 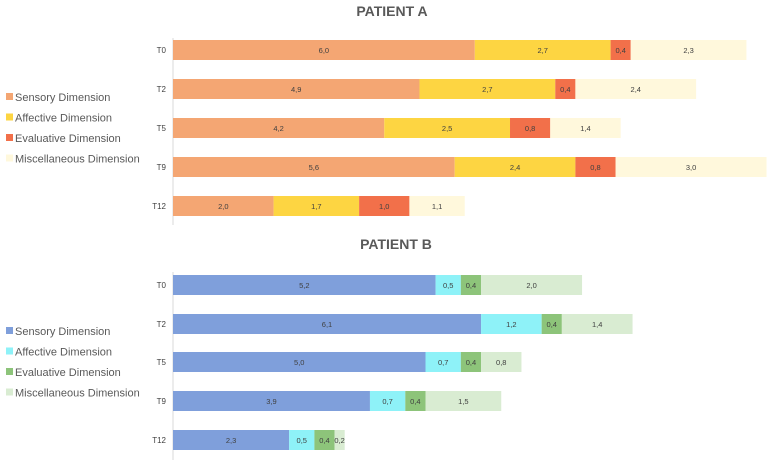 I want to click on patient-b-category-label-t5: T5, so click(x=162, y=362).